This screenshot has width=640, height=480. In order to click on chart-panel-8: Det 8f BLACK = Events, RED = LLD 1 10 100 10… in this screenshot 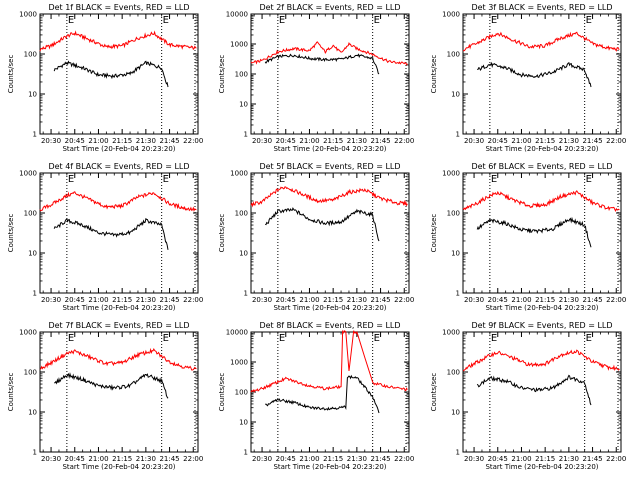, I will do `click(316, 396)`.